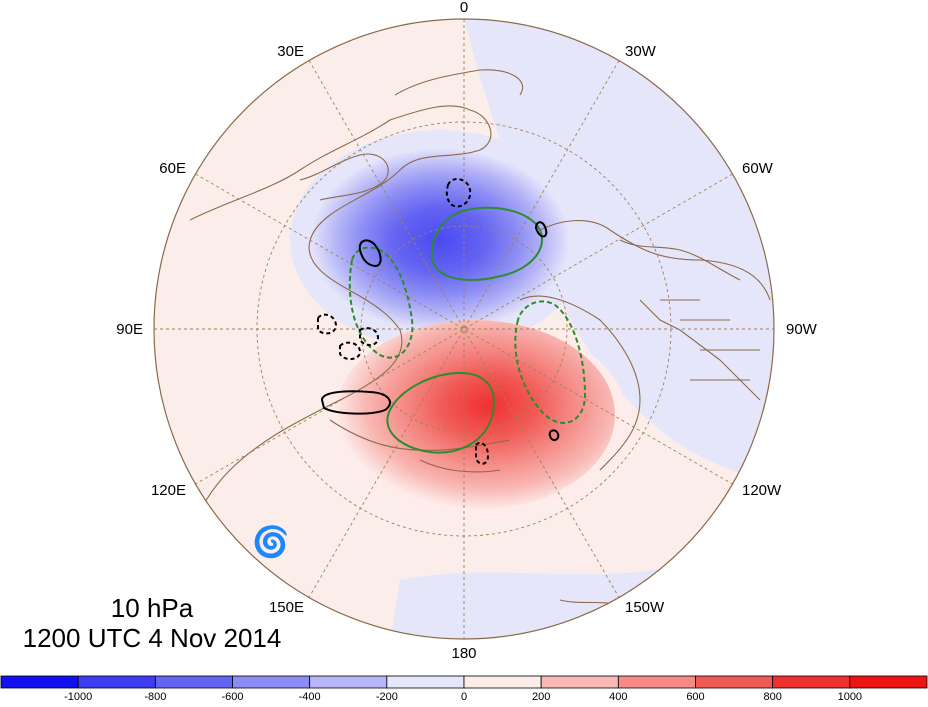 Image resolution: width=928 pixels, height=707 pixels. Describe the element at coordinates (290, 51) in the screenshot. I see `lon-label: 30E` at that location.